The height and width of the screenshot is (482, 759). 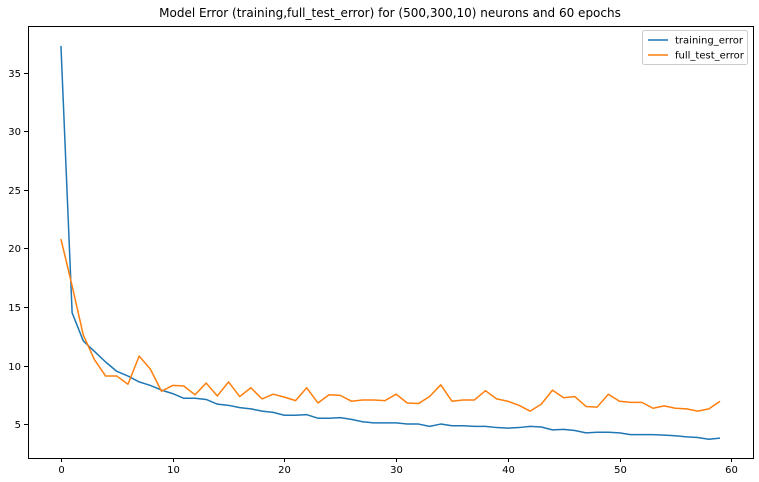 What do you see at coordinates (173, 470) in the screenshot?
I see `x-tick-label: 10` at bounding box center [173, 470].